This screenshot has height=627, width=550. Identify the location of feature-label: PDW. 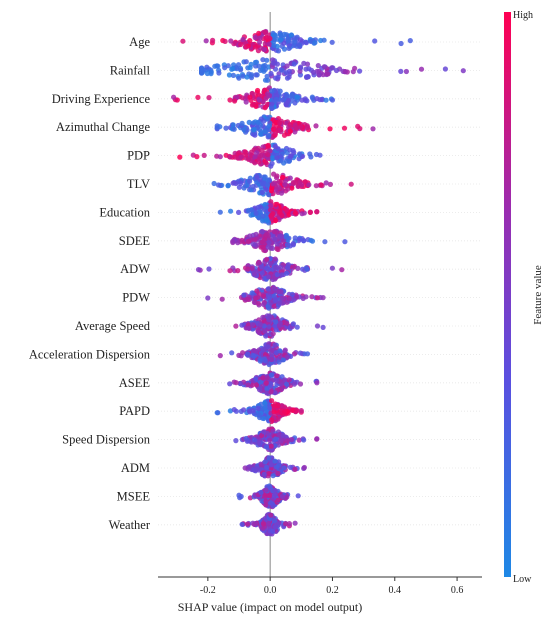
(136, 298).